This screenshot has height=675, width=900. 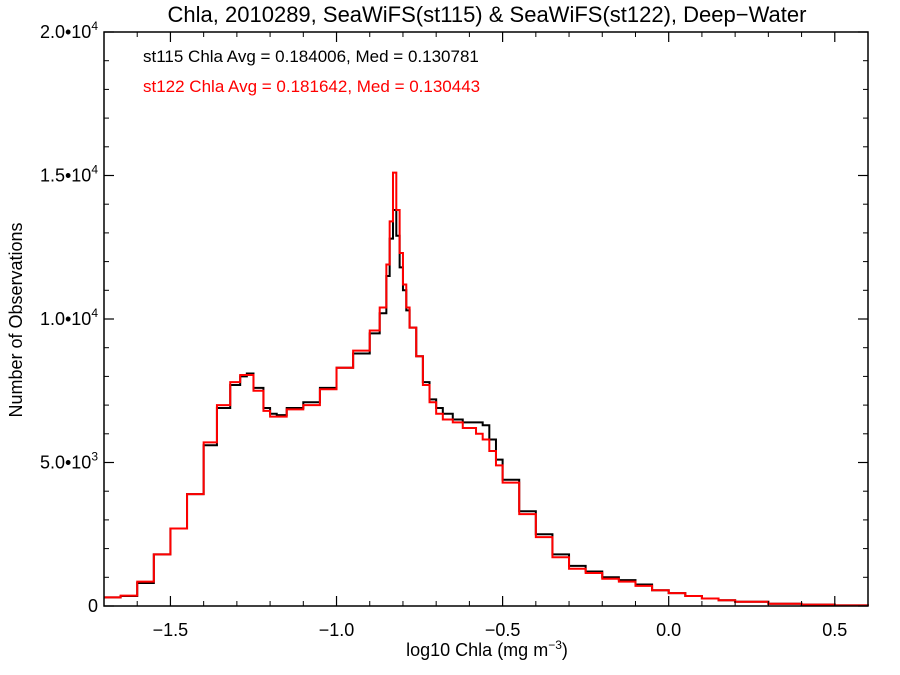 What do you see at coordinates (503, 630) in the screenshot?
I see `x-tick-label: −0.5` at bounding box center [503, 630].